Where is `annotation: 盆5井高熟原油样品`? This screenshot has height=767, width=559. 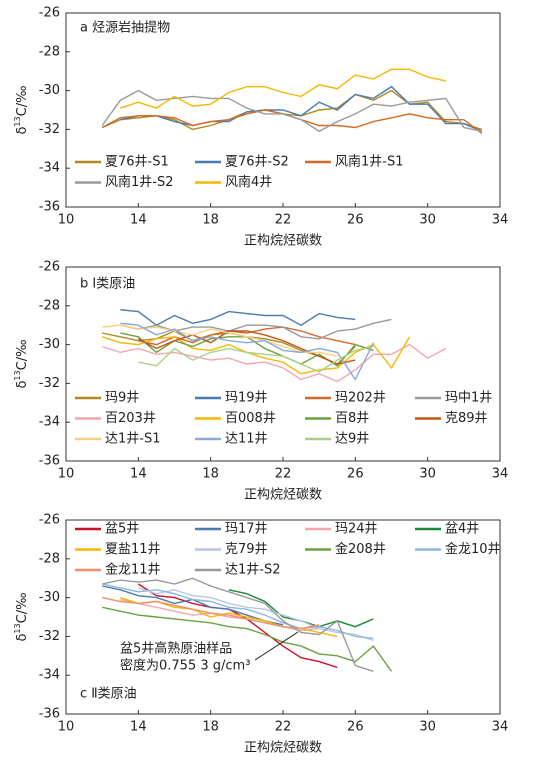
annotation: 盆5井高熟原油样品 is located at coordinates (176, 649).